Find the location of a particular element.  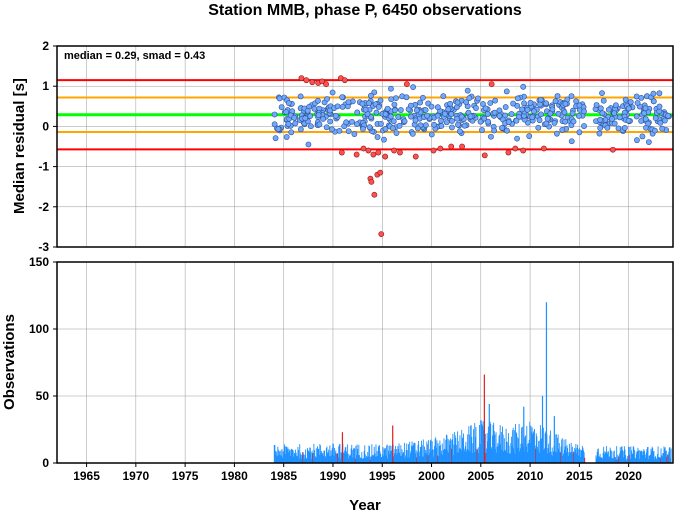

bottom-y-ticks: 0 50 100 150 is located at coordinates (43, 362).